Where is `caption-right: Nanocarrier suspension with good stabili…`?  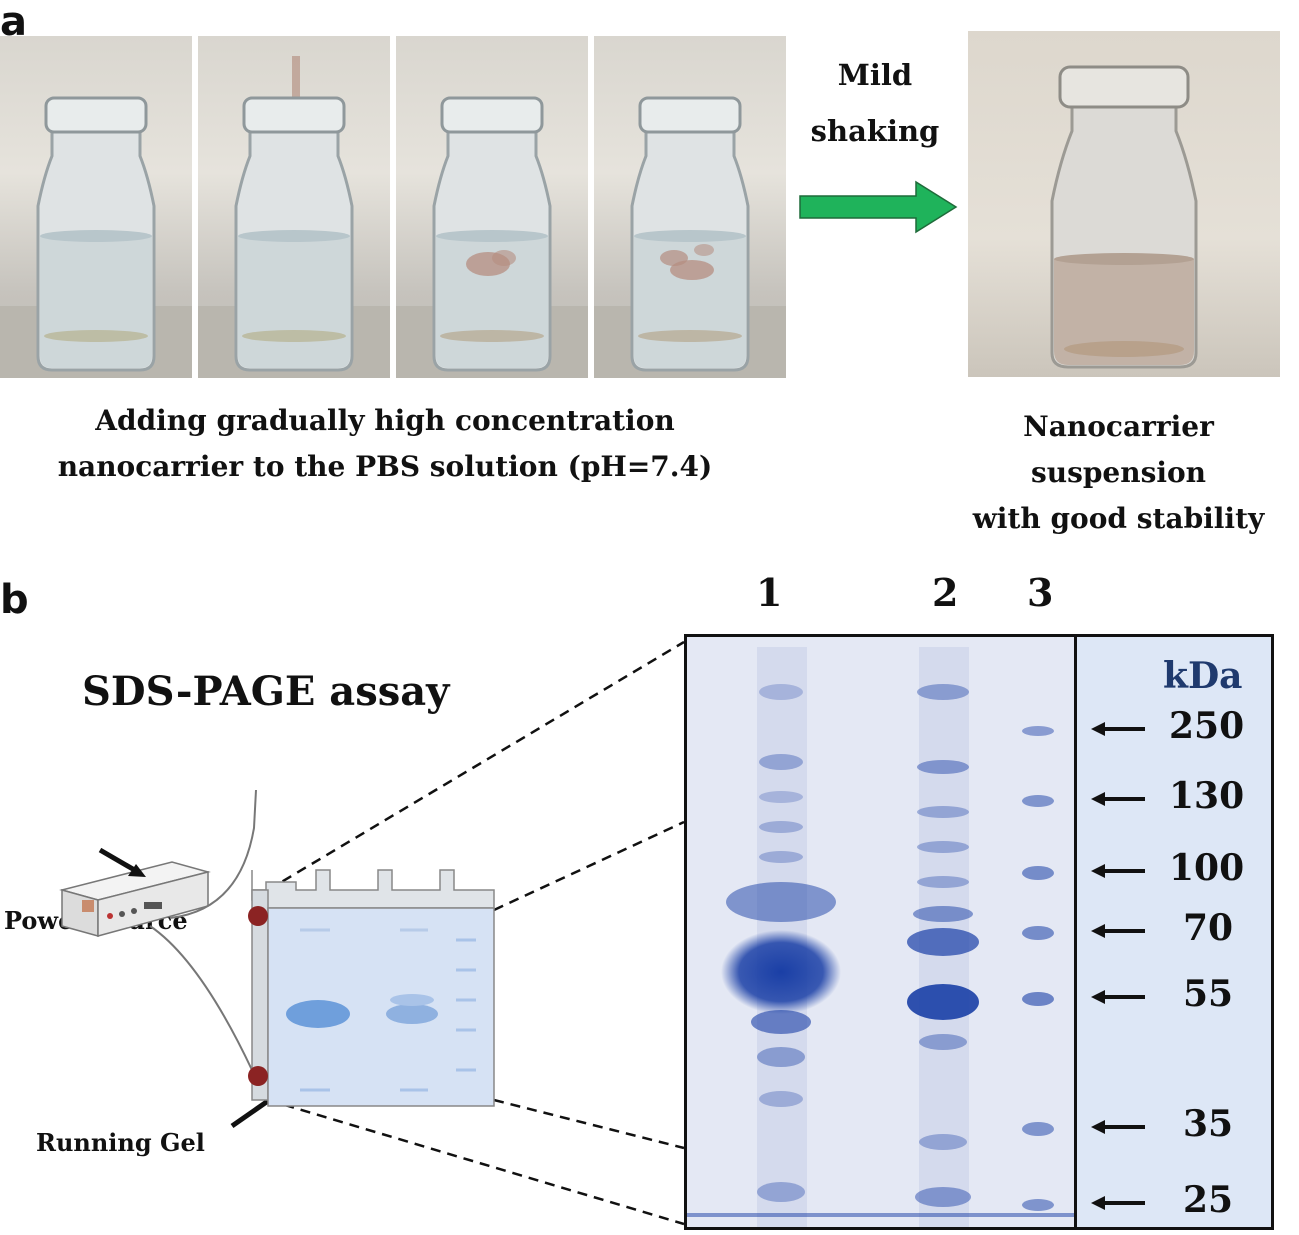
caption-right: Nanocarrier suspension with good stabili… is located at coordinates (1118, 473).